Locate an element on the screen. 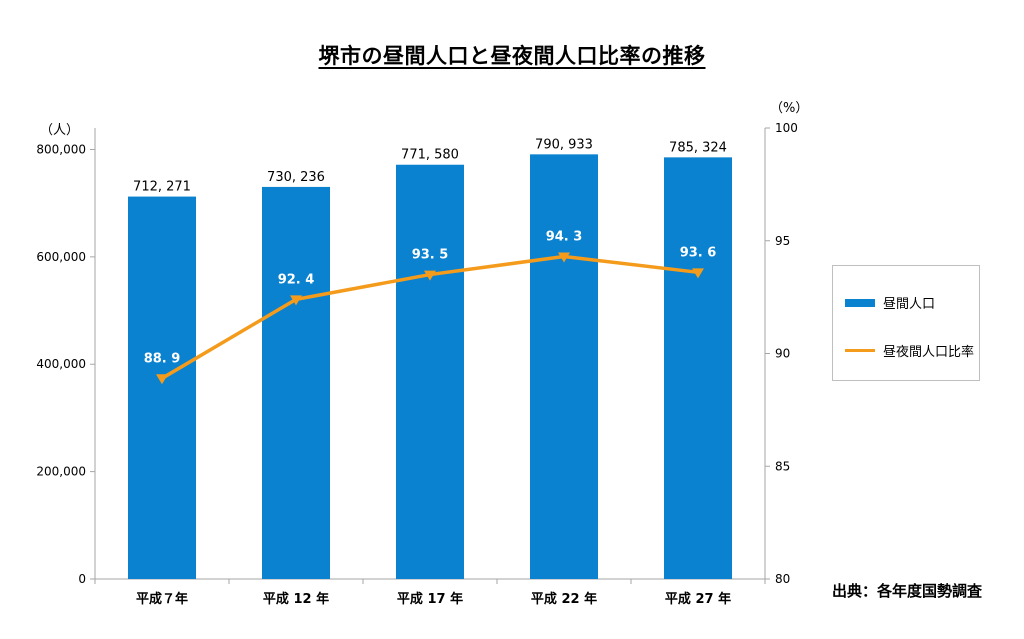 The height and width of the screenshot is (639, 1024). x-tick-label: 平成７年 is located at coordinates (162, 599).